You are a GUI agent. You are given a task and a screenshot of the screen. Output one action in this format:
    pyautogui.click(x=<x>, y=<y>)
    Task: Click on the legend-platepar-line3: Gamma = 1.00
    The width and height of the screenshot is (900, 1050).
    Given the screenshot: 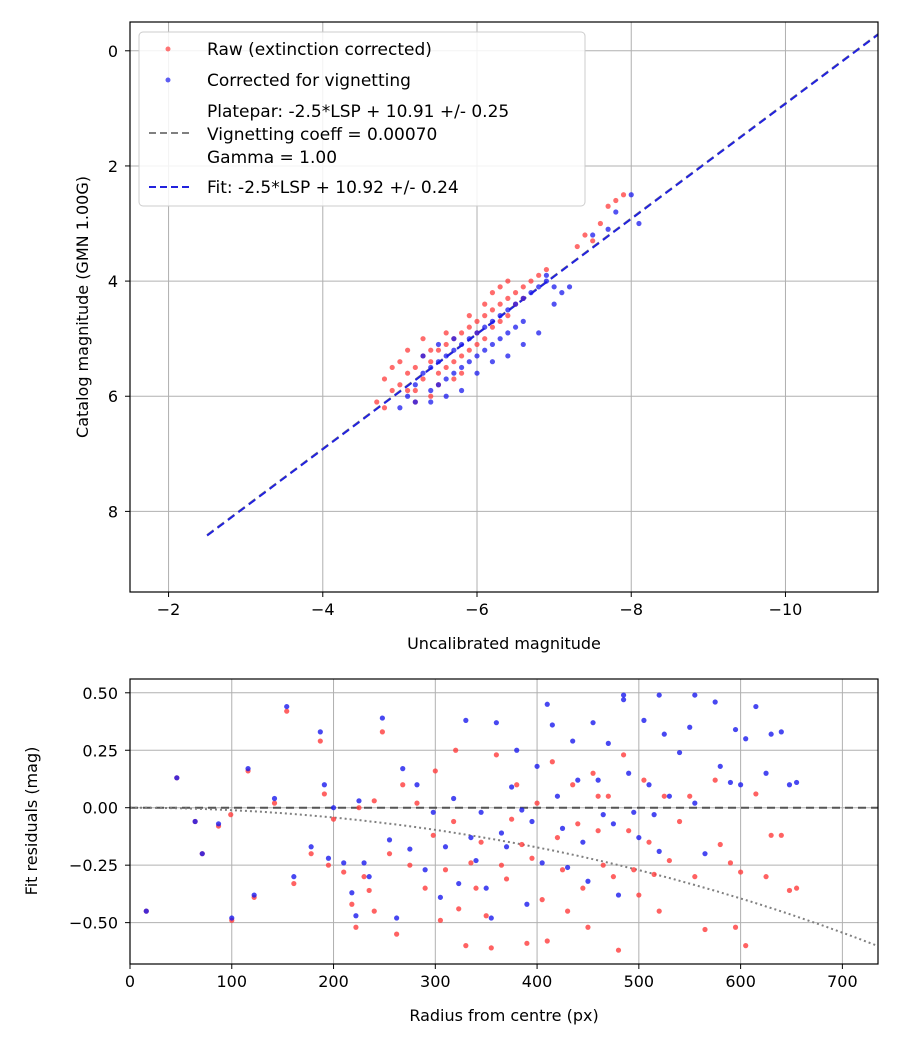 What is the action you would take?
    pyautogui.click(x=272, y=158)
    